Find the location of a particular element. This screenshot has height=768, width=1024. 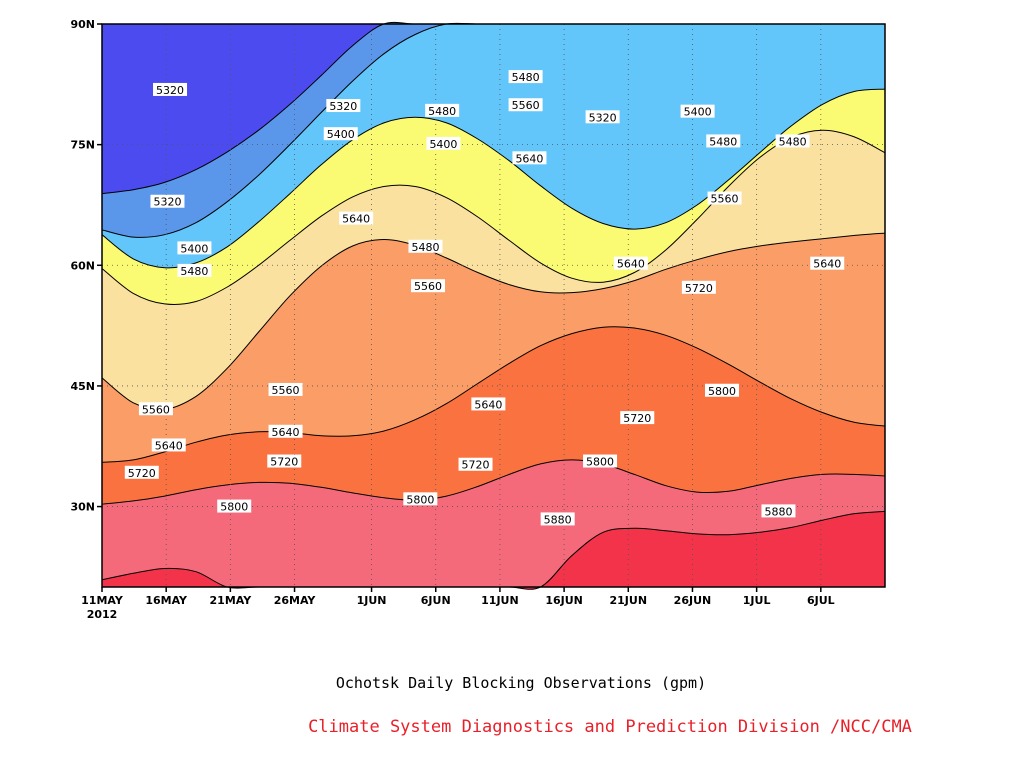

y-tick-label: 75N is located at coordinates (82, 145).